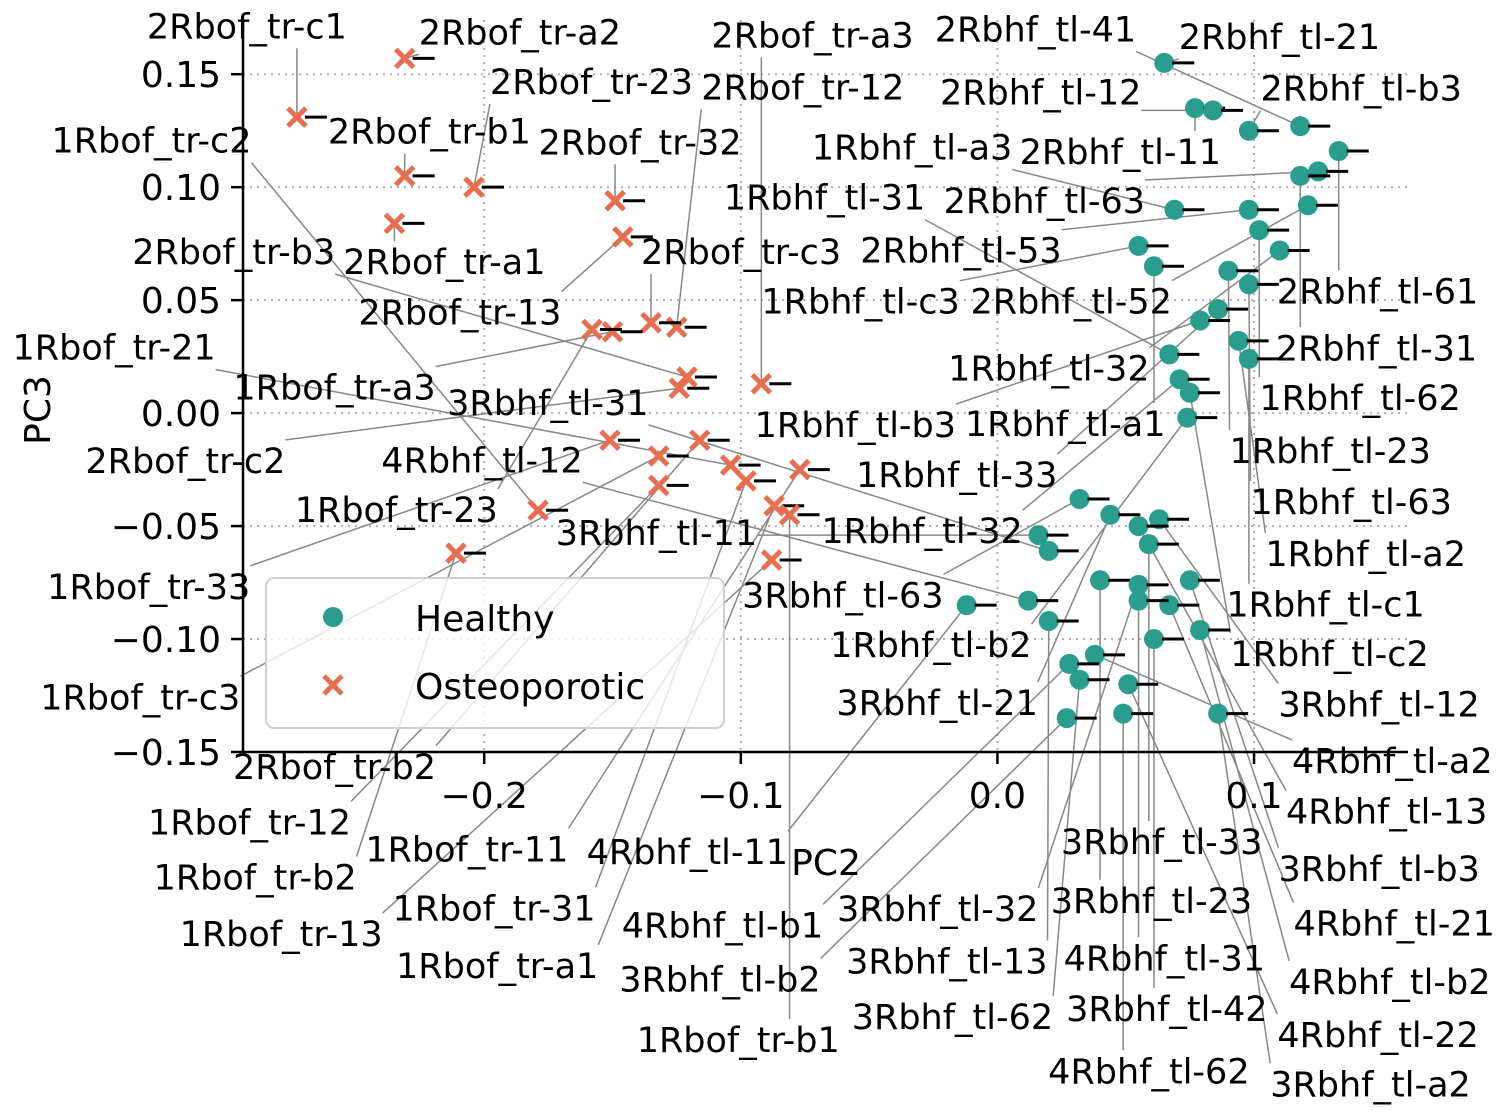 This screenshot has width=1500, height=1120. What do you see at coordinates (233, 253) in the screenshot?
I see `point-label: 2Rbof_tr-b3` at bounding box center [233, 253].